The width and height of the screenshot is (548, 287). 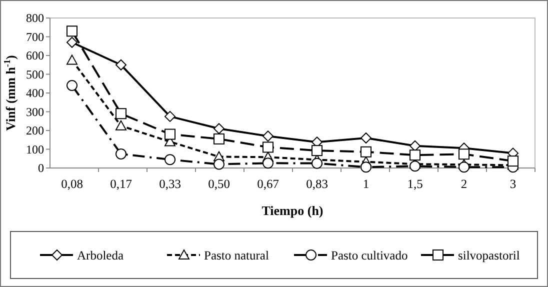 I want to click on x-tick-label: 0,67, so click(x=268, y=184).